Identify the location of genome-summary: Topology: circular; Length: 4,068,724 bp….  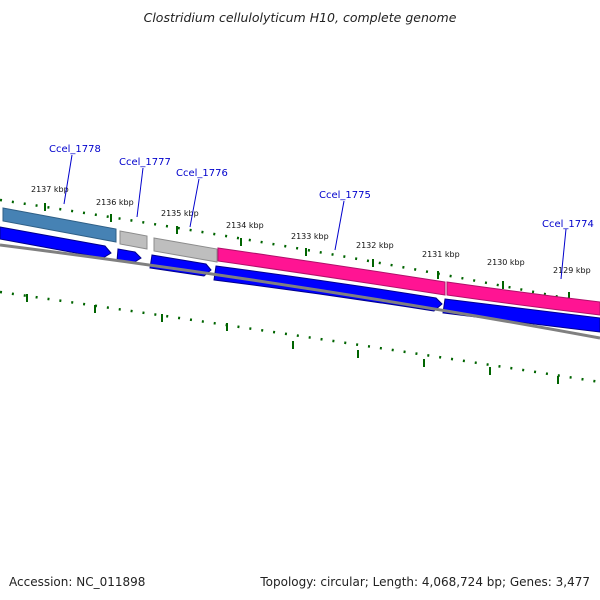
(425, 582).